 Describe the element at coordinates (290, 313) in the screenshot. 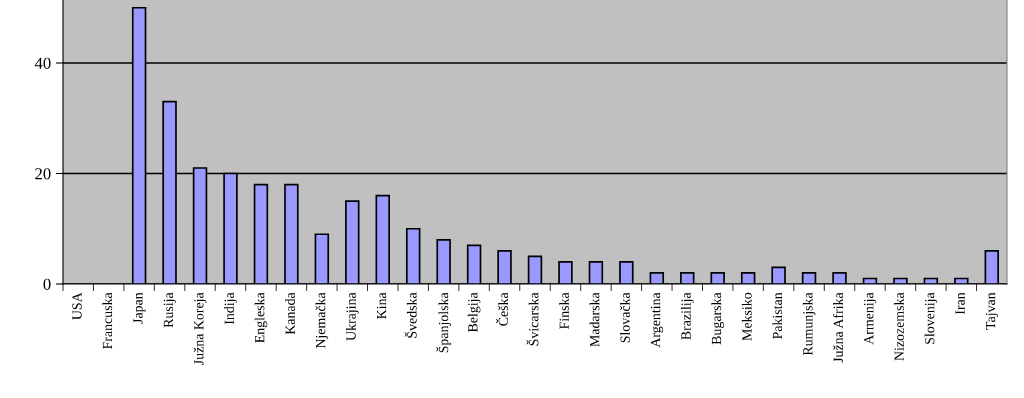

I see `x-tick-label: Kanada` at that location.